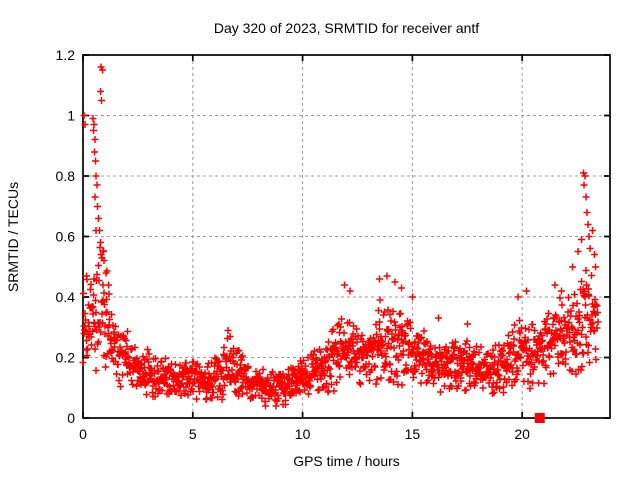  I want to click on x-axis-label: GPS time / hours, so click(346, 461).